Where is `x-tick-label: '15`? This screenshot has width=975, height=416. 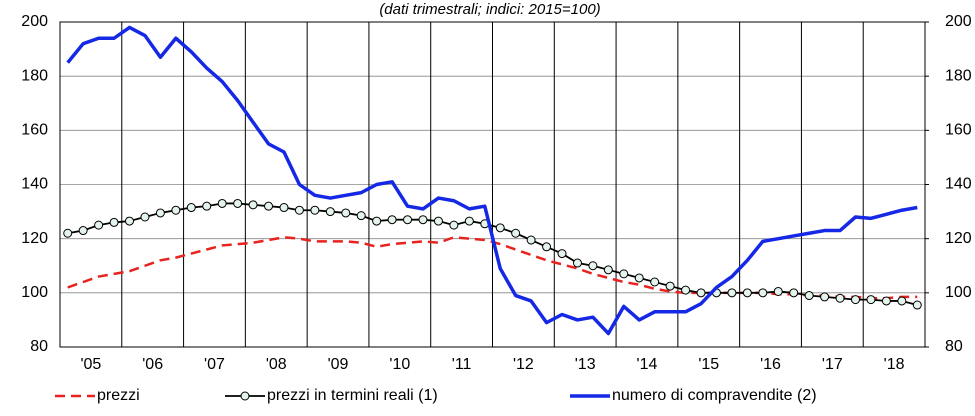 x-tick-label: '15 is located at coordinates (708, 364).